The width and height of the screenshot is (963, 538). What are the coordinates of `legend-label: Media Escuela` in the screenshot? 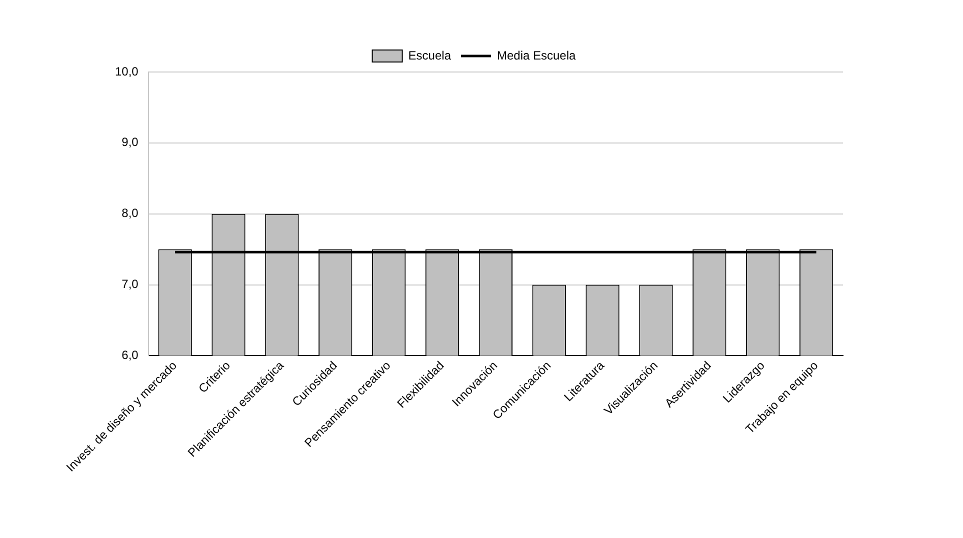 It's located at (536, 55).